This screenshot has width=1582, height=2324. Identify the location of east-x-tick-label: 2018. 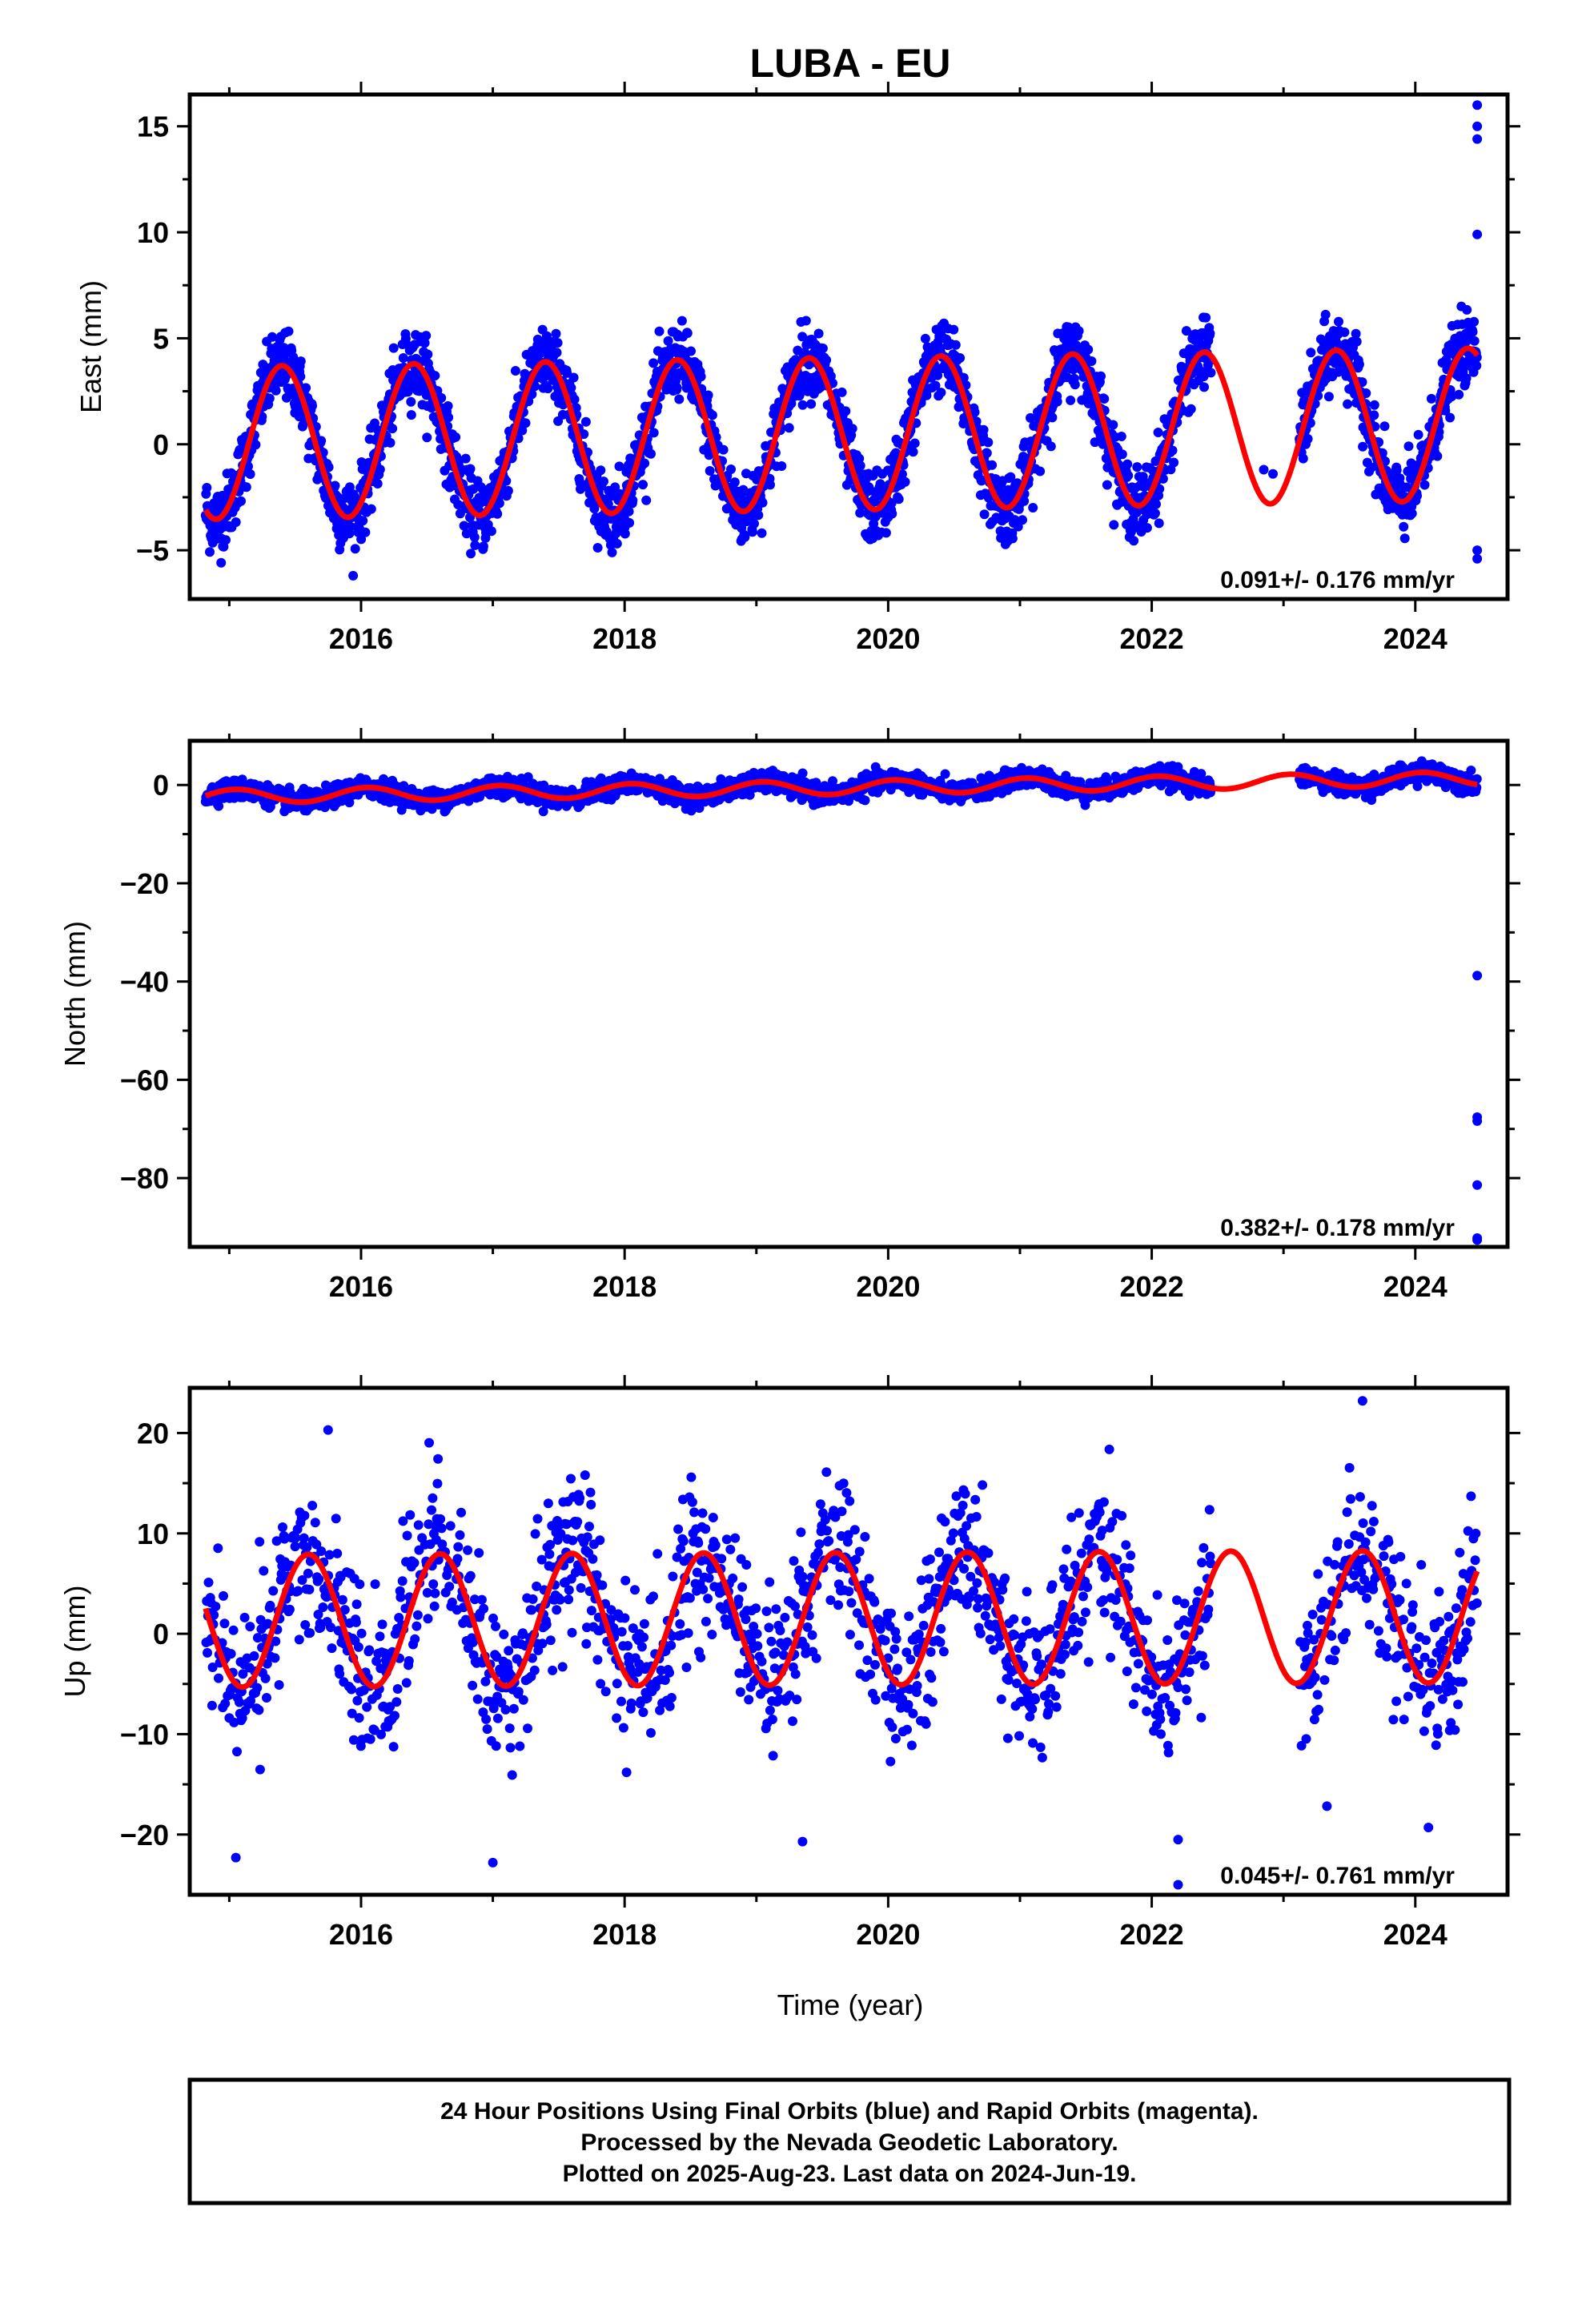
(624, 638).